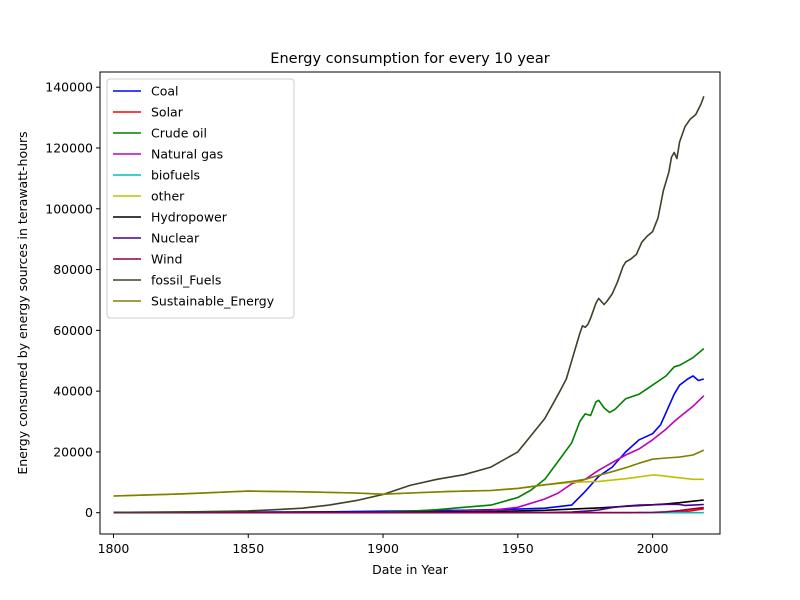 This screenshot has height=600, width=800. I want to click on legend-entry-label: biofuels, so click(175, 175).